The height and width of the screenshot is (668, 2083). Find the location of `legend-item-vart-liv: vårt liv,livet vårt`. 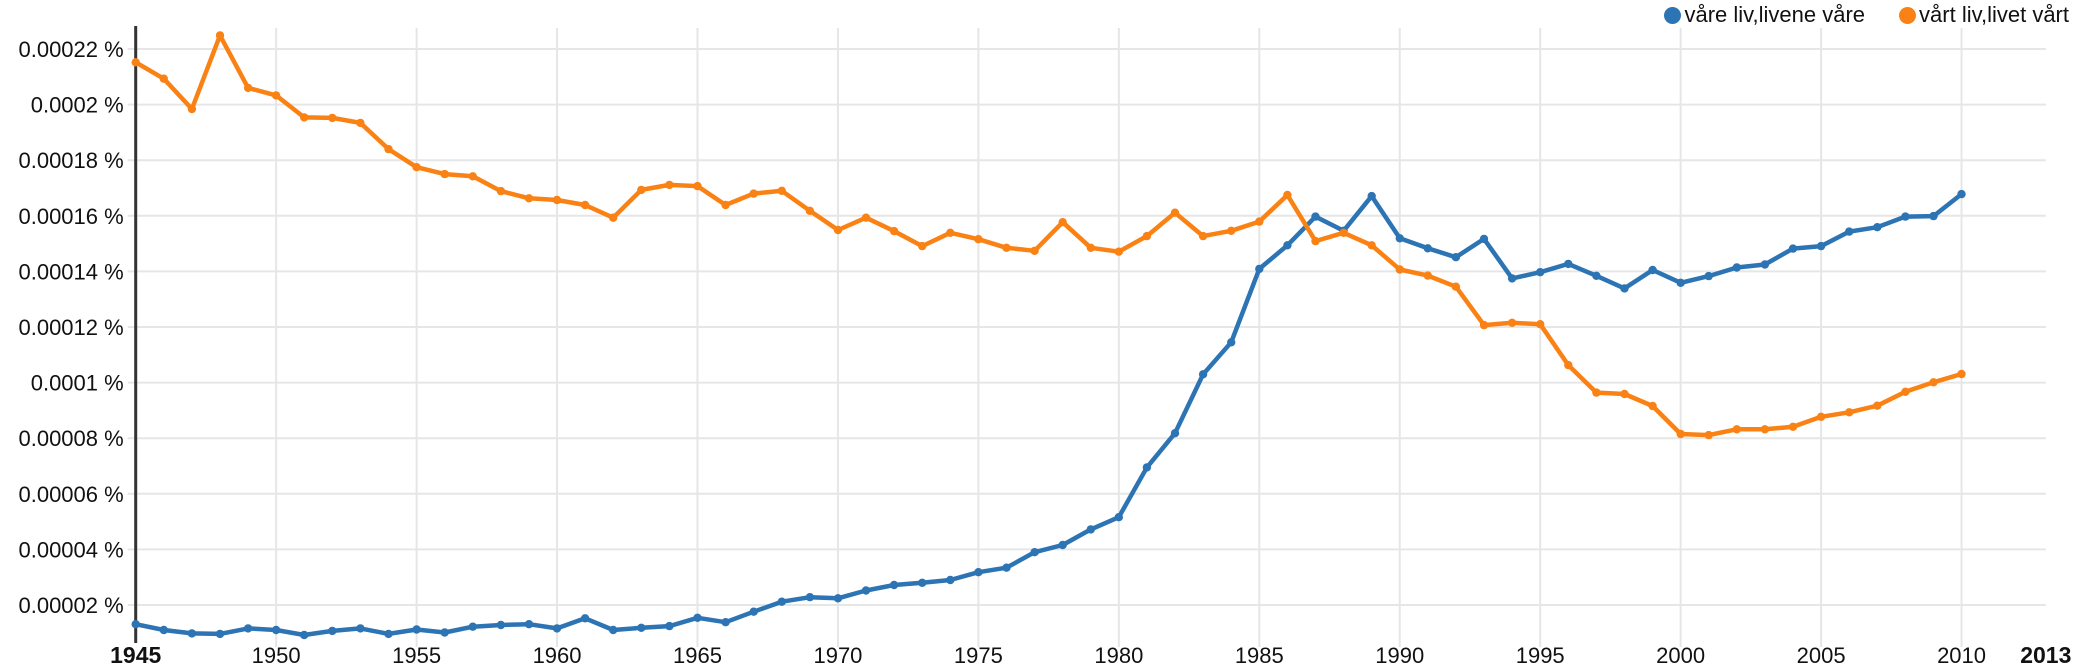

legend-item-vart-liv: vårt liv,livet vårt is located at coordinates (1984, 15).